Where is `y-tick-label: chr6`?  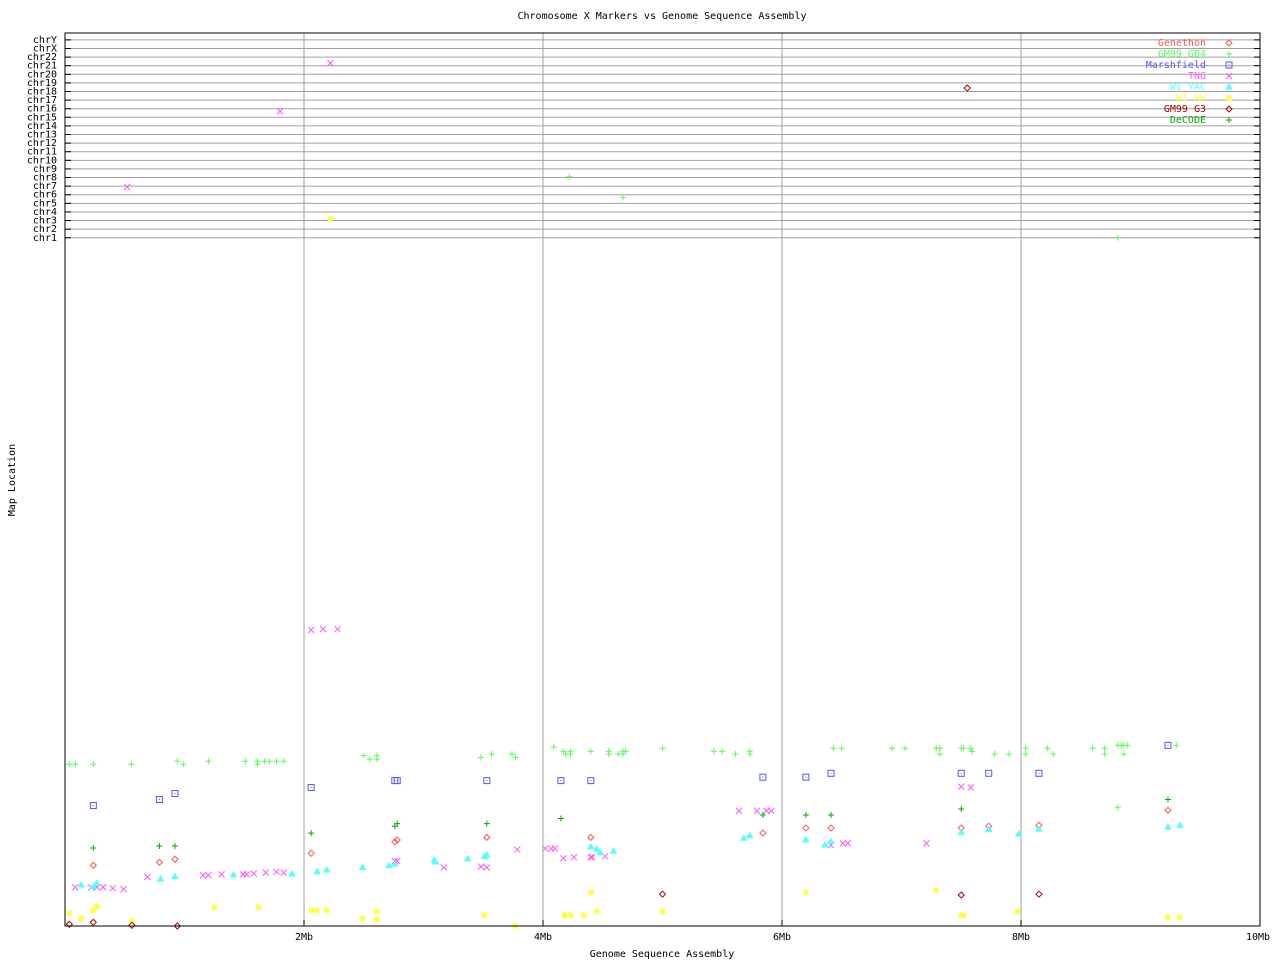 y-tick-label: chr6 is located at coordinates (45, 195).